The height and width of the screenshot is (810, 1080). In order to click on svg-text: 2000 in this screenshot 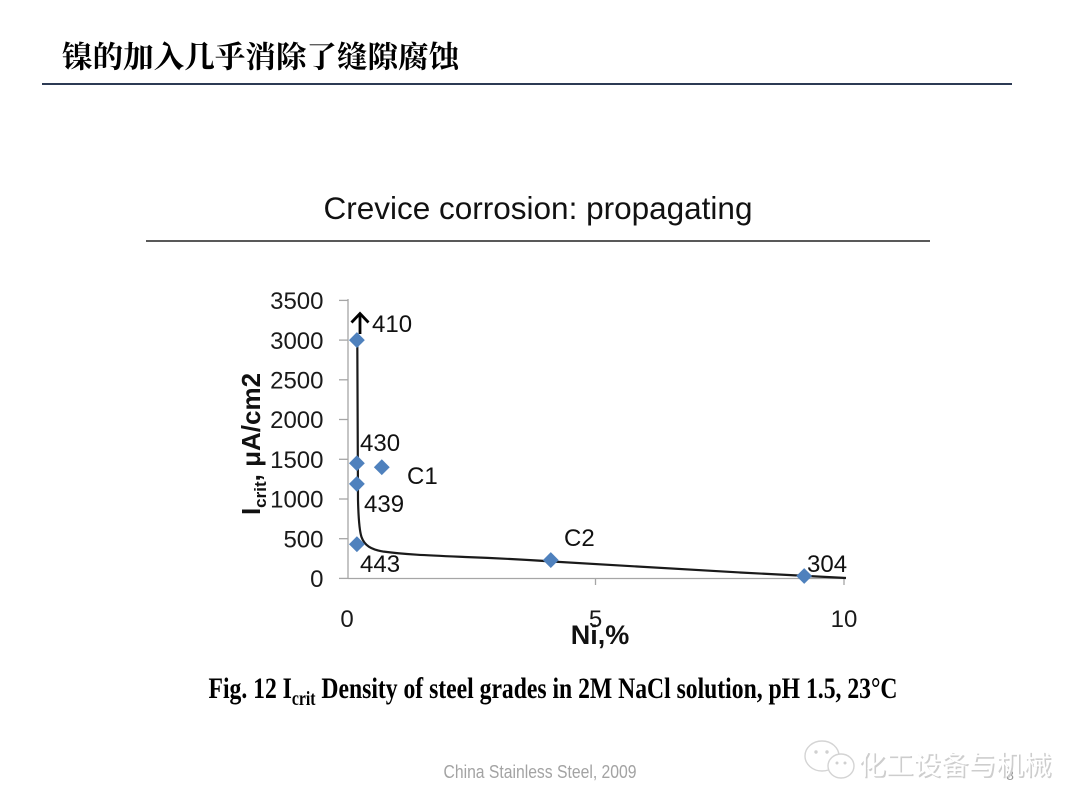, I will do `click(296, 420)`.